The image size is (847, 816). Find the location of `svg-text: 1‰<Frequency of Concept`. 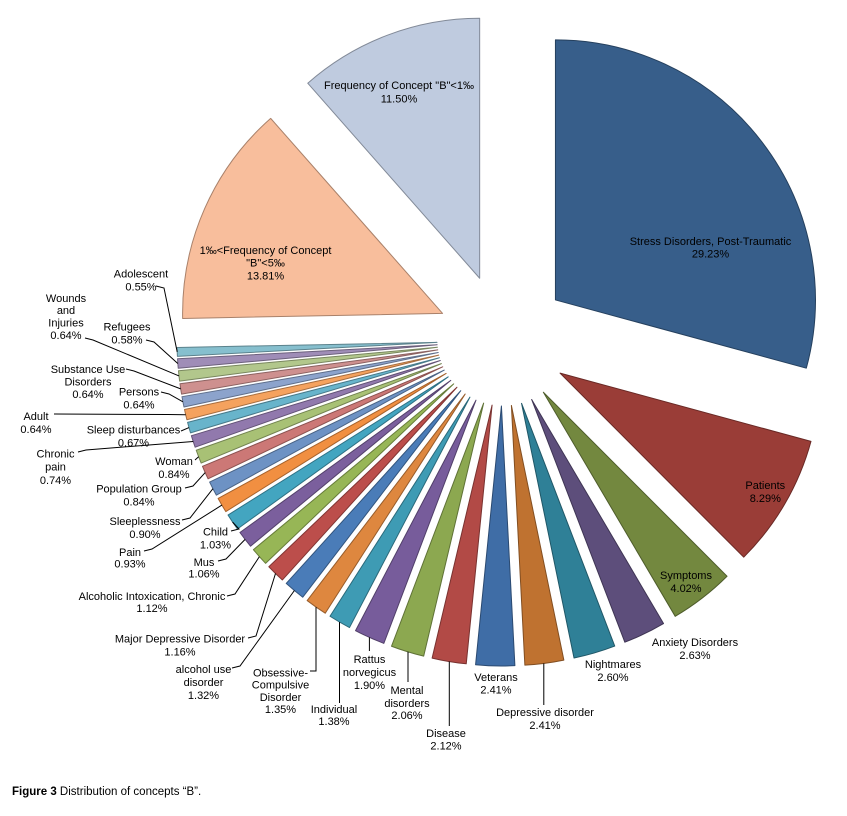

svg-text: 1‰<Frequency of Concept is located at coordinates (266, 251).